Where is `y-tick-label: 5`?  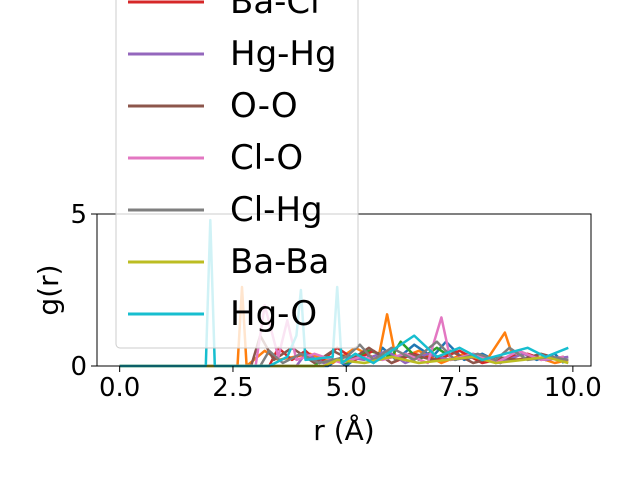
y-tick-label: 5 is located at coordinates (78, 215).